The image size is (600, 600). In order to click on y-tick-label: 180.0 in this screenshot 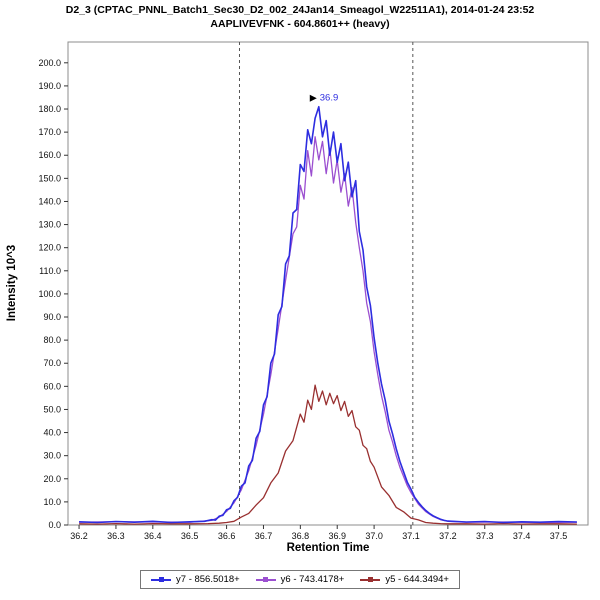, I will do `click(49, 109)`.